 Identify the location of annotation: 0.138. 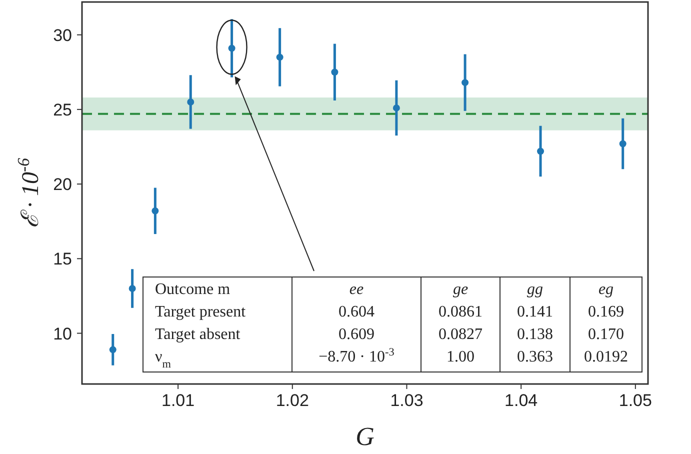
(535, 334).